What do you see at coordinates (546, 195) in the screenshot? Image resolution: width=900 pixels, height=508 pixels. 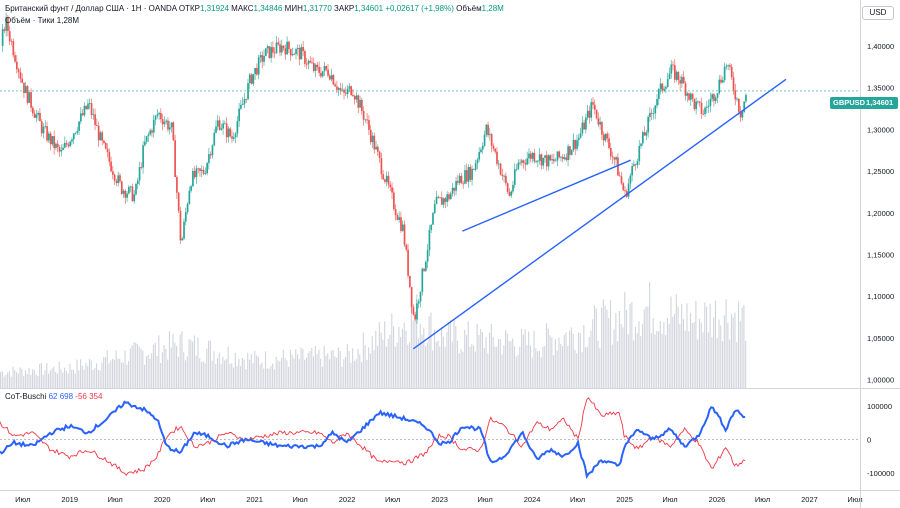 I see `trendline` at bounding box center [546, 195].